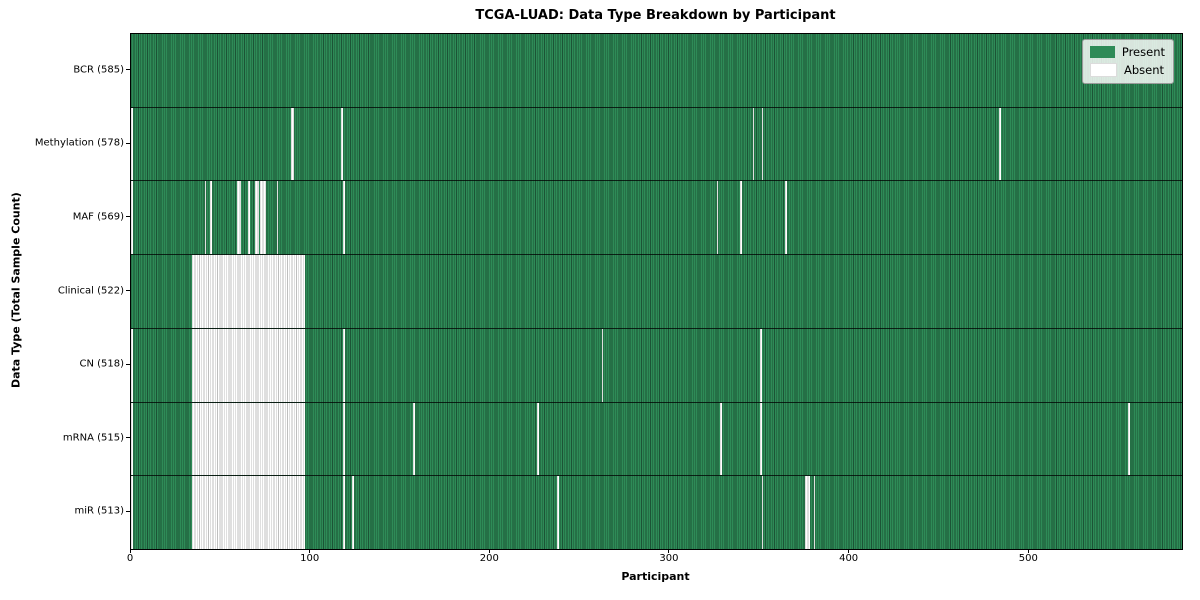 Image resolution: width=1200 pixels, height=600 pixels. Describe the element at coordinates (310, 558) in the screenshot. I see `x-tick-label: 100` at that location.